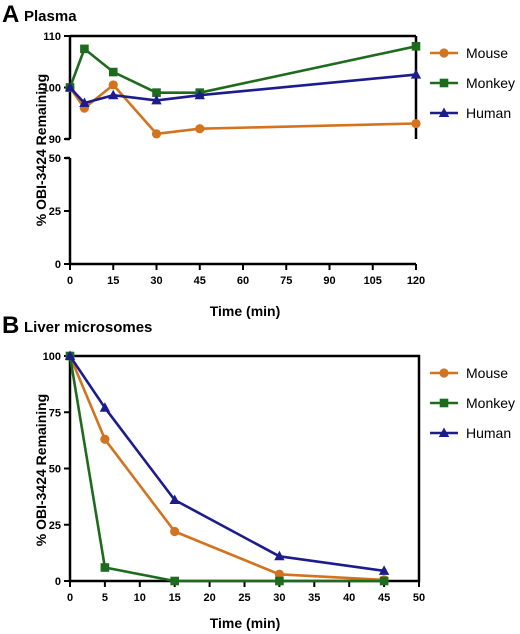 This screenshot has height=634, width=520. I want to click on panel-b-x-tick-label: 30, so click(279, 598).